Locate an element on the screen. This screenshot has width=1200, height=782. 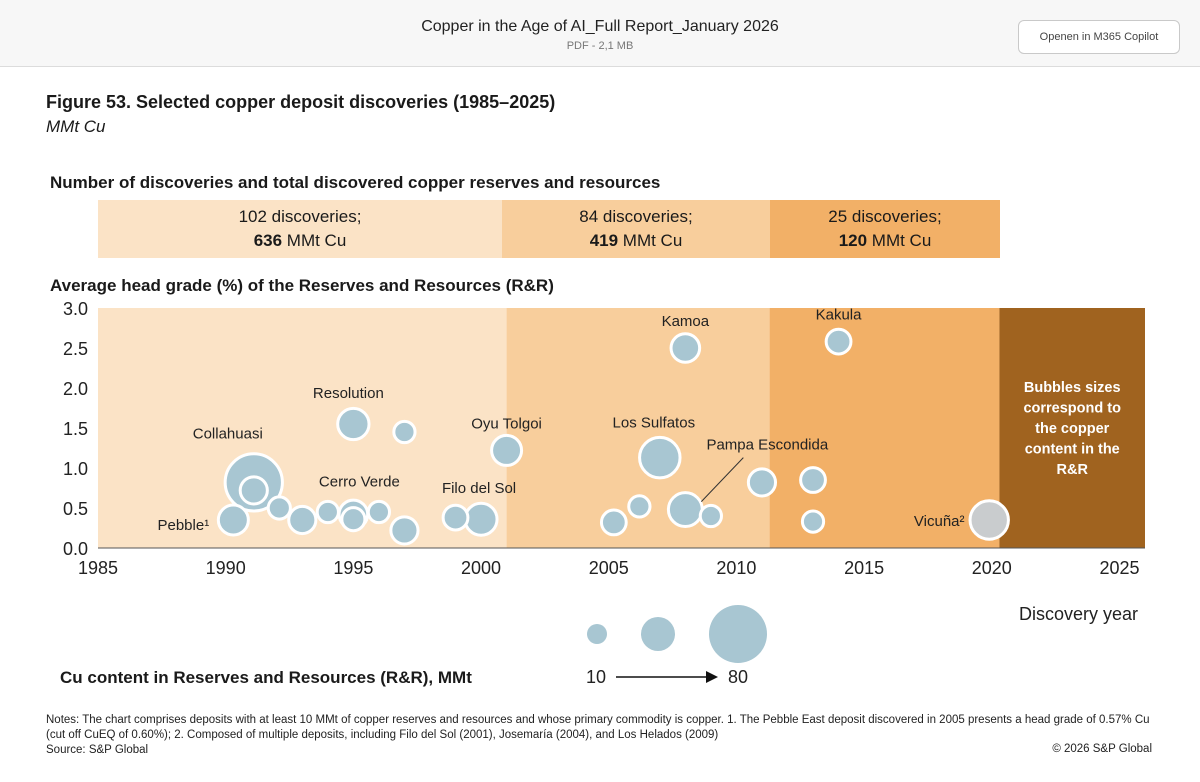
deposit-label-los-sulfatos: Los Sulfatos is located at coordinates (654, 423).